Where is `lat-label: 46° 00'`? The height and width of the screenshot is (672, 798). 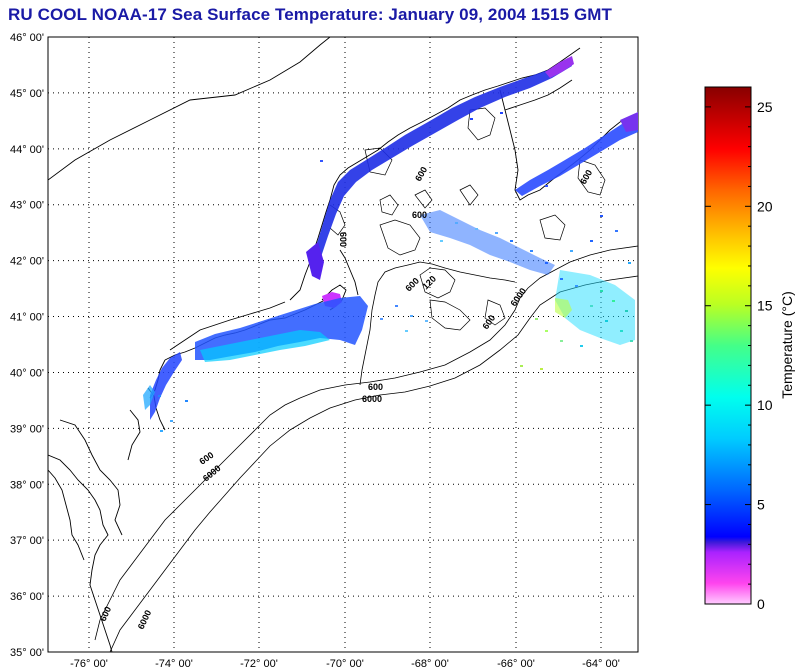
lat-label: 46° 00' is located at coordinates (27, 38).